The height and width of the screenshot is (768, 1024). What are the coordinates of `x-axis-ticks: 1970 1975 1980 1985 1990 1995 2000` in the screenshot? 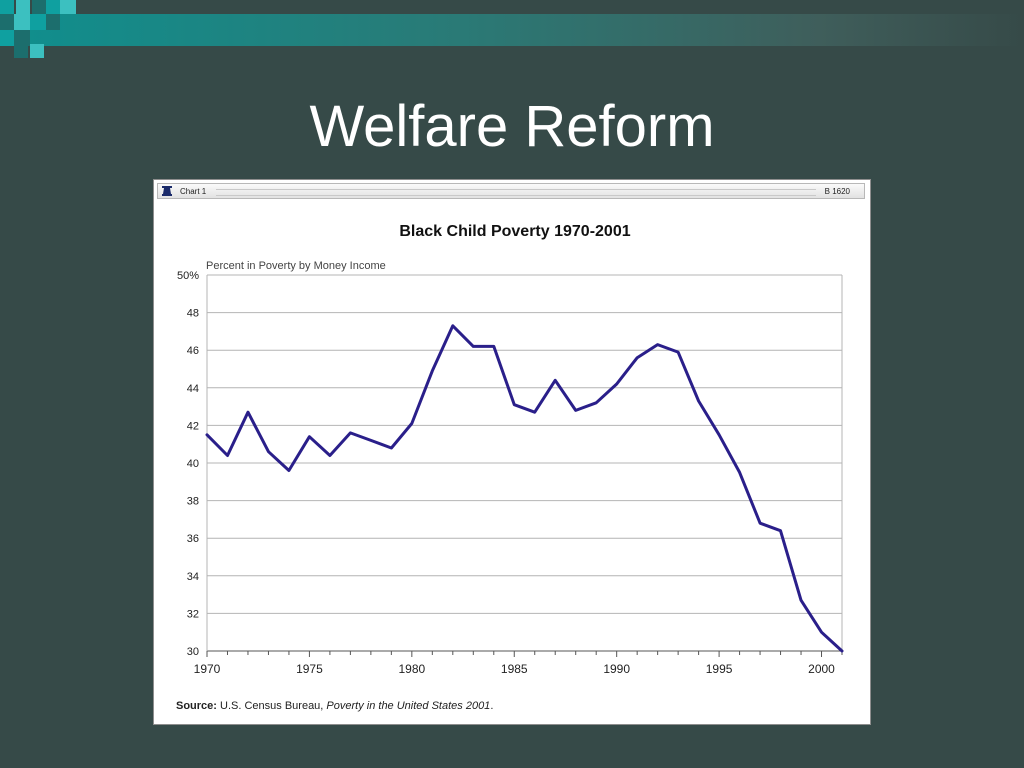 It's located at (518, 663).